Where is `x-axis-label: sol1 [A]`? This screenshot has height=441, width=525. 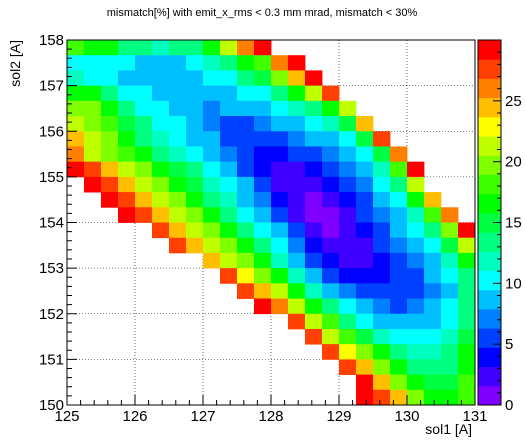 x-axis-label: sol1 [A] is located at coordinates (448, 429).